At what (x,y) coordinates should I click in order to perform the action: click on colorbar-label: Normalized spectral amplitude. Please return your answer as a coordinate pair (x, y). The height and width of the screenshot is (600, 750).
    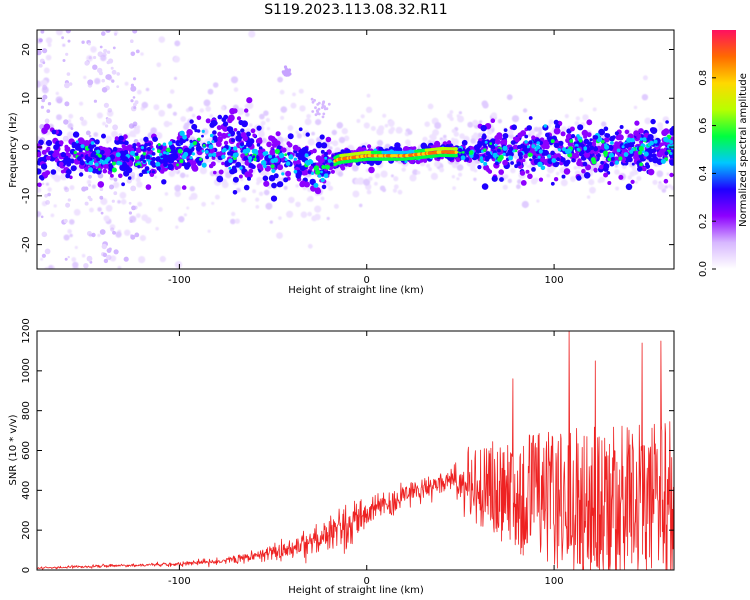
    Looking at the image, I should click on (743, 150).